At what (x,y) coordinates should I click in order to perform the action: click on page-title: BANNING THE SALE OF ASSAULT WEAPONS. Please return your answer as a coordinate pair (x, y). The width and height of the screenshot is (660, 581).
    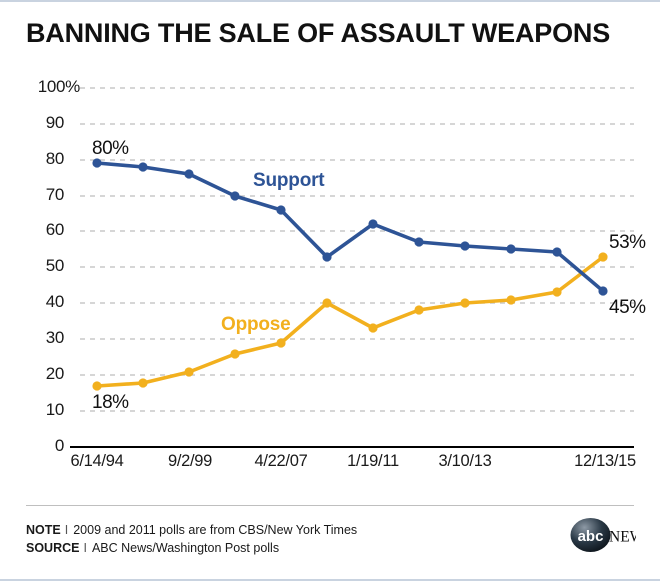
    Looking at the image, I should click on (318, 33).